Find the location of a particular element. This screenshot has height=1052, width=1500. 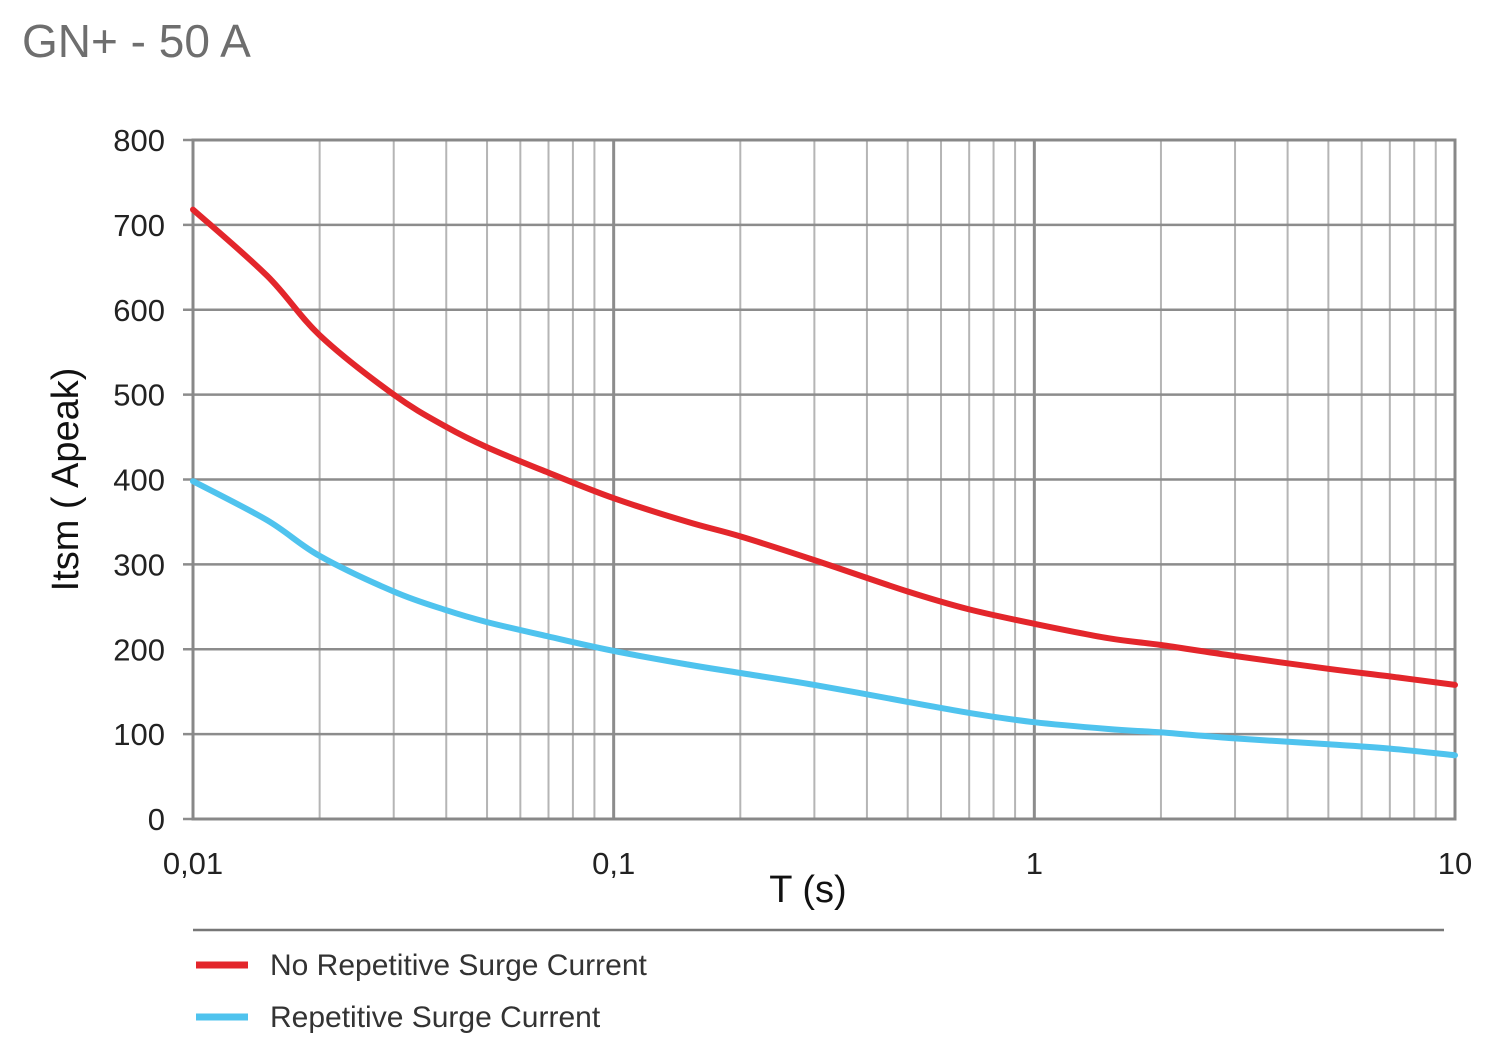

x-tick-label: 0,1 is located at coordinates (613, 863).